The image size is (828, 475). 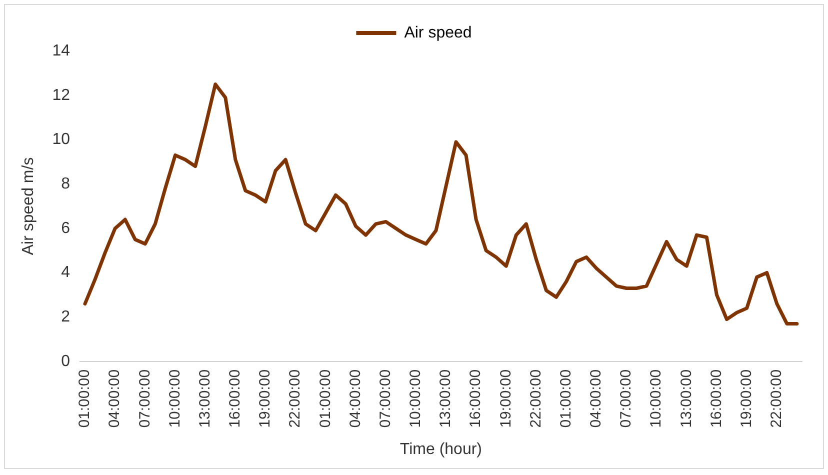 What do you see at coordinates (438, 33) in the screenshot?
I see `legend-label: Air speed` at bounding box center [438, 33].